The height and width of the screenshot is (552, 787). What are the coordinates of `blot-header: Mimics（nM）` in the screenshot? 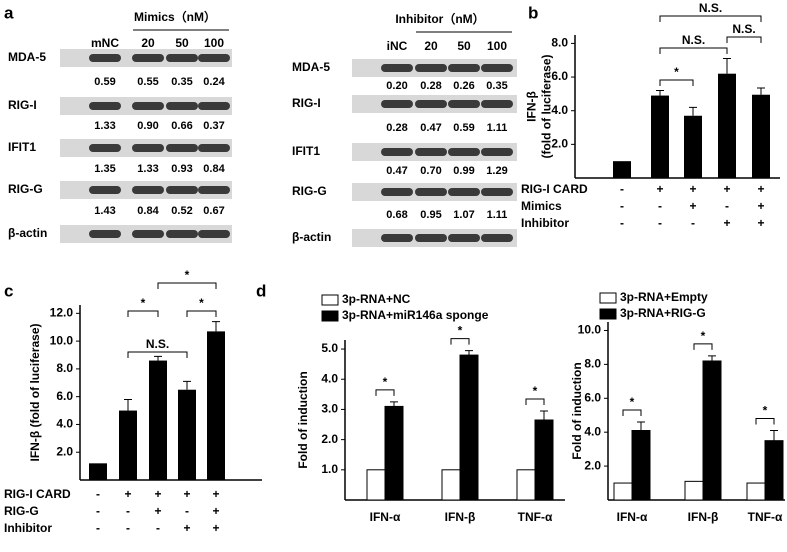 It's located at (175, 16).